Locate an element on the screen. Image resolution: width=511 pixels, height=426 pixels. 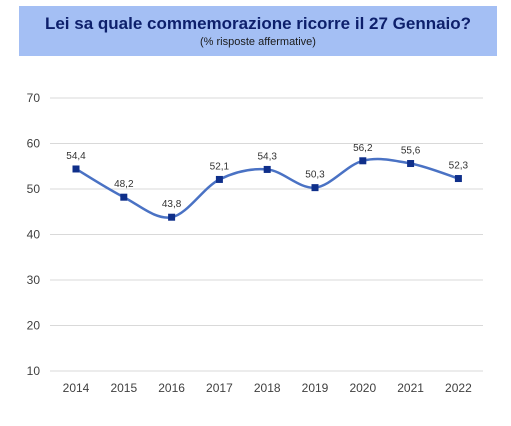
y-tick-label: 60 is located at coordinates (34, 144).